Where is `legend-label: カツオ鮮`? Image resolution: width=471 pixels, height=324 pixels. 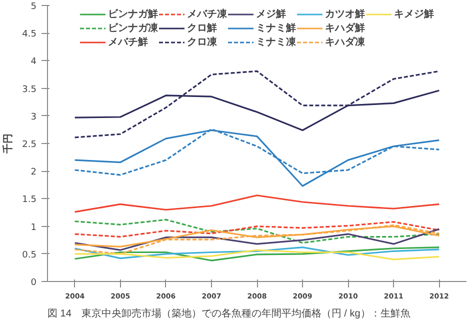
legend-label: カツオ鮮 is located at coordinates (345, 14).